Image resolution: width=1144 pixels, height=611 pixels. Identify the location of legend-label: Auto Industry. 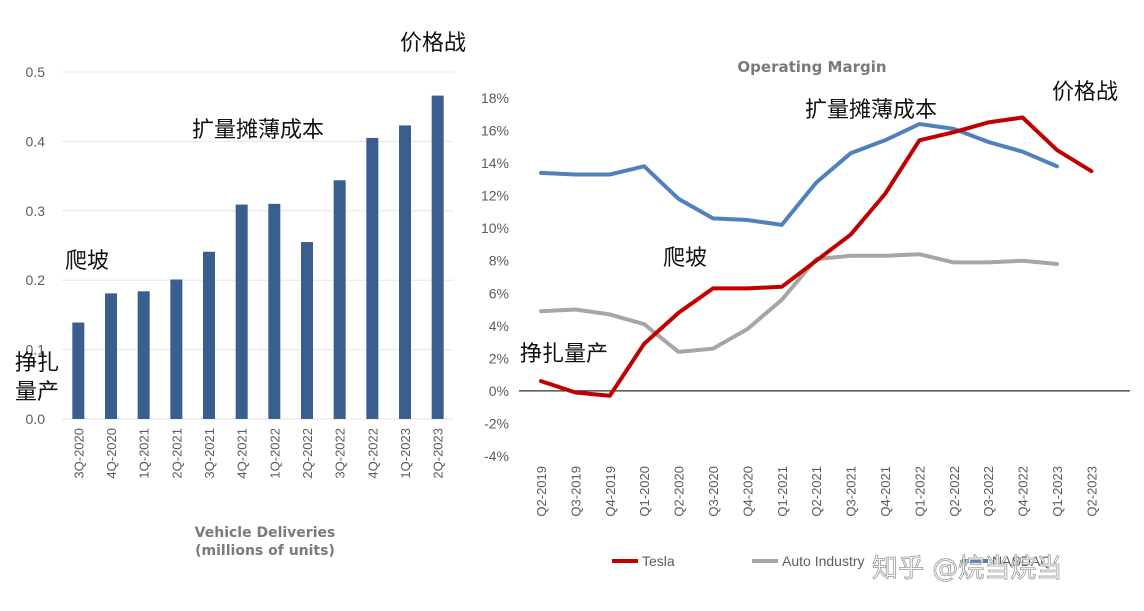
(823, 561).